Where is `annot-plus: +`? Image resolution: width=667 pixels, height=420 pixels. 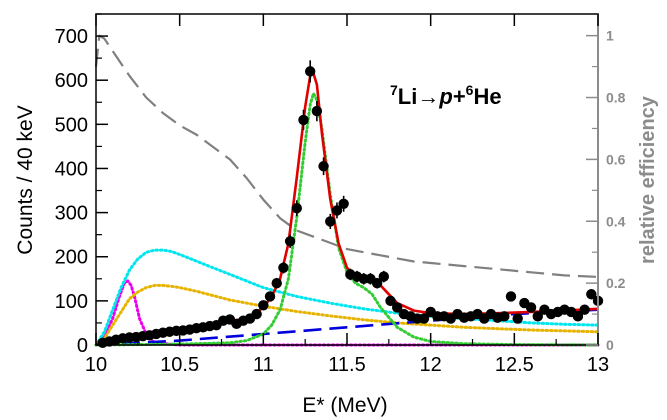
annot-plus: + is located at coordinates (459, 96).